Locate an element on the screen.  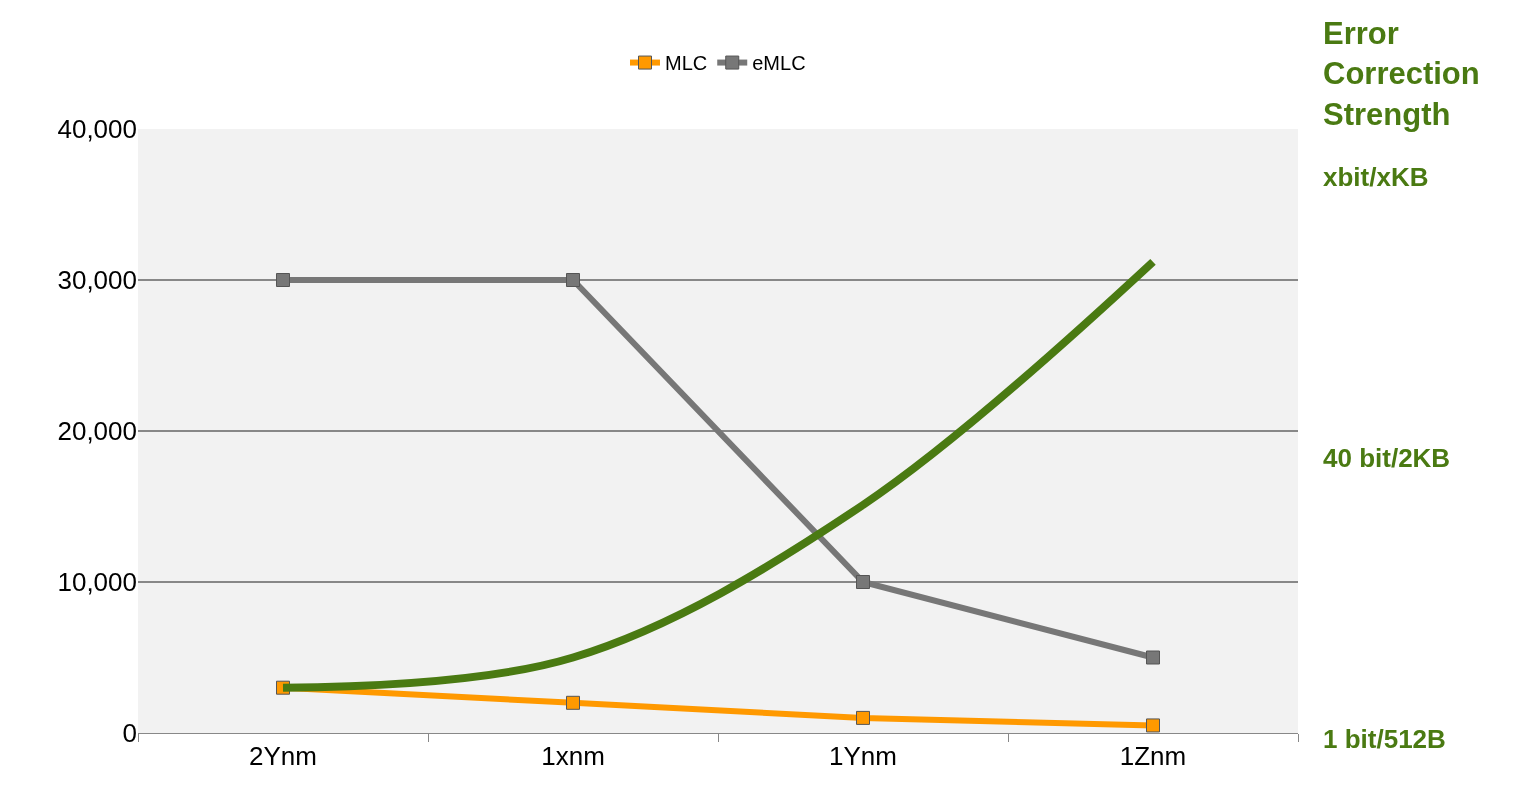
y-tick-label: 0 is located at coordinates (129, 733).